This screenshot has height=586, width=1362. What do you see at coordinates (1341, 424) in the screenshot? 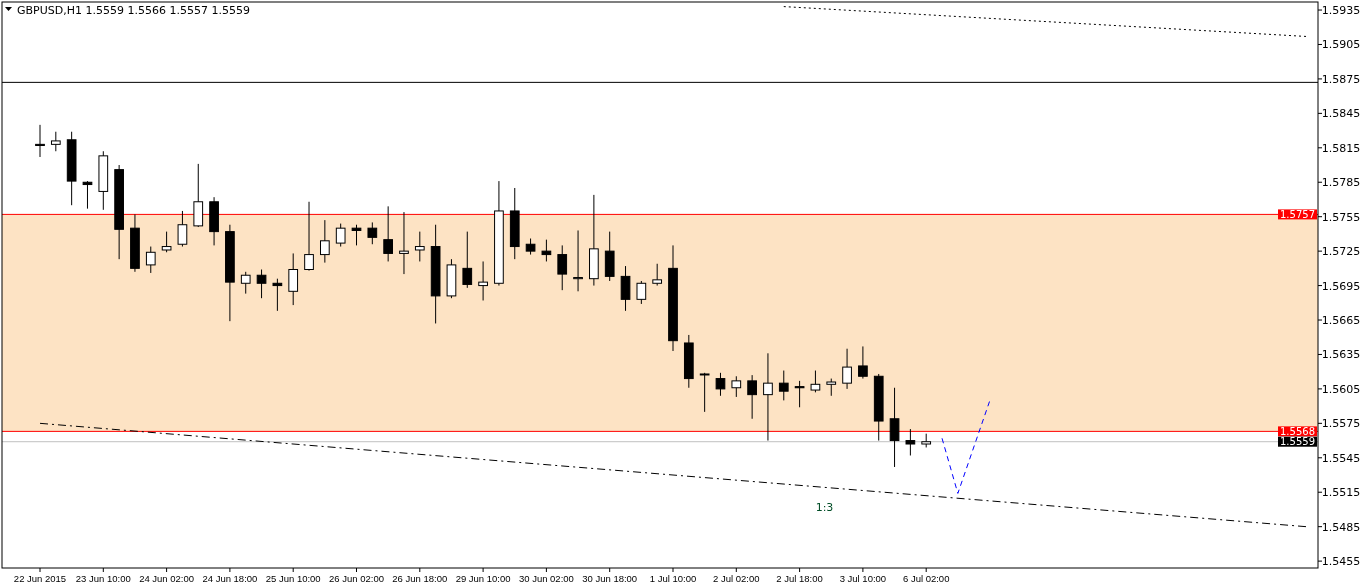
I see `y-tick-label: 1.5575` at bounding box center [1341, 424].